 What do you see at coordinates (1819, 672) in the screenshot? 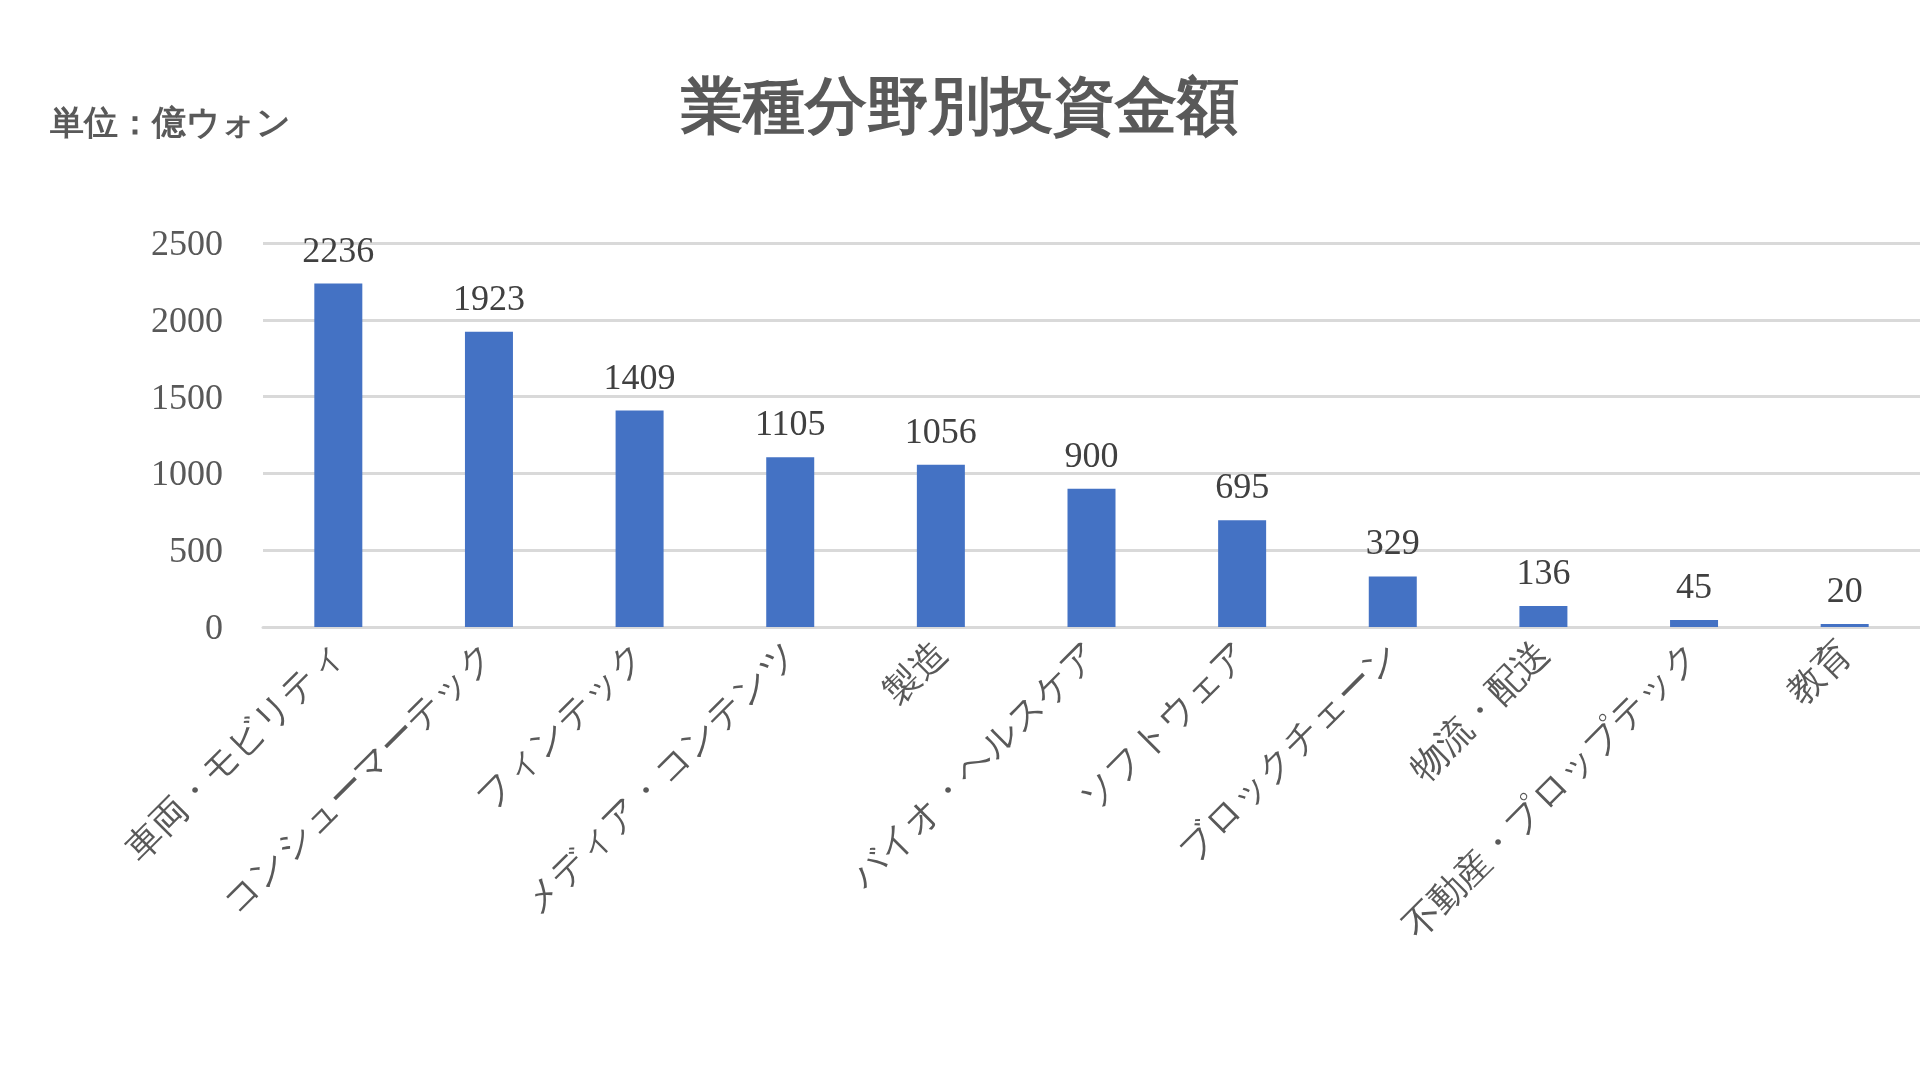
I see `x-tick-label: 教育` at bounding box center [1819, 672].